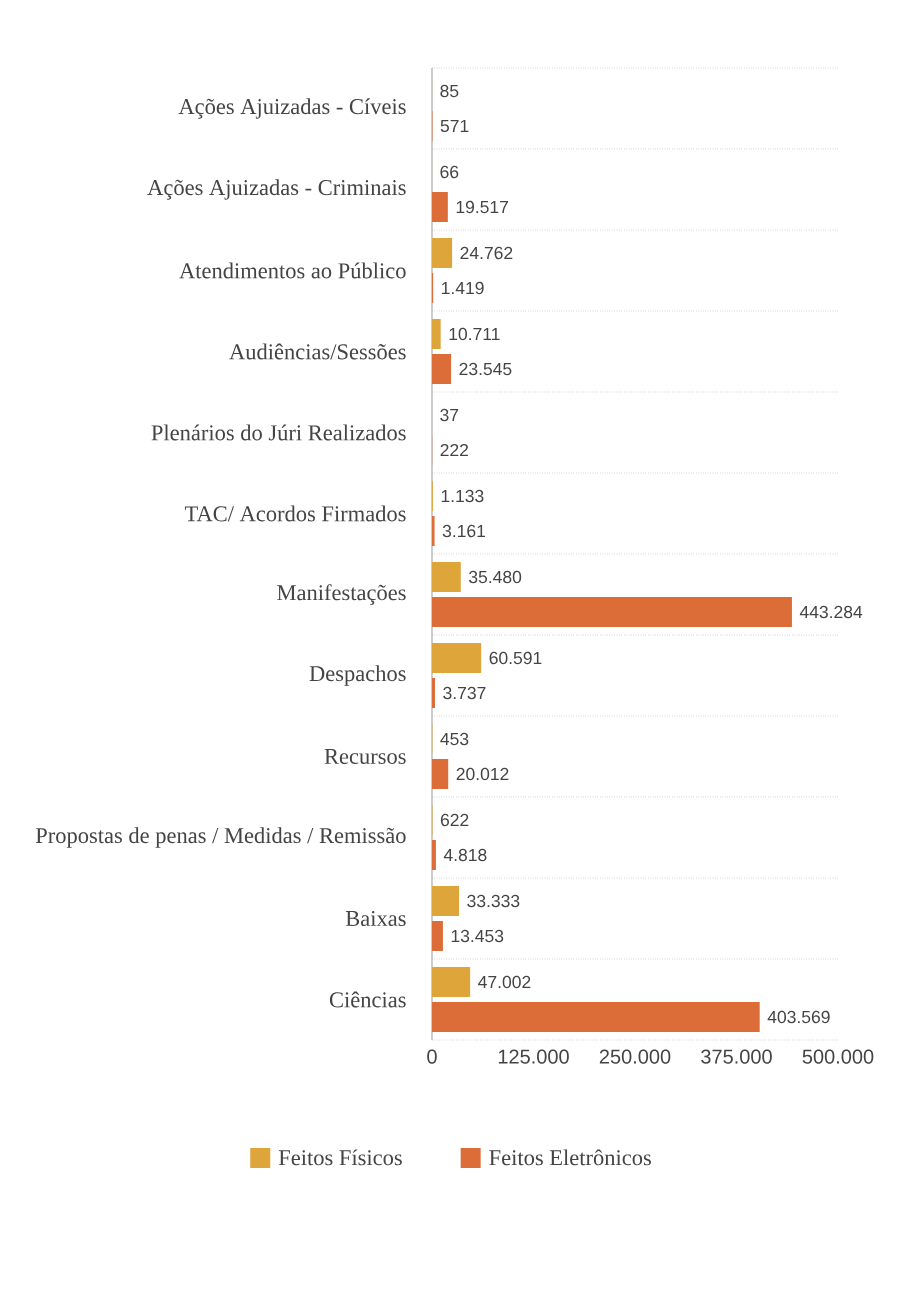 Image resolution: width=899 pixels, height=1290 pixels. Describe the element at coordinates (570, 1157) in the screenshot. I see `legend-label: Feitos Eletrônicos` at that location.